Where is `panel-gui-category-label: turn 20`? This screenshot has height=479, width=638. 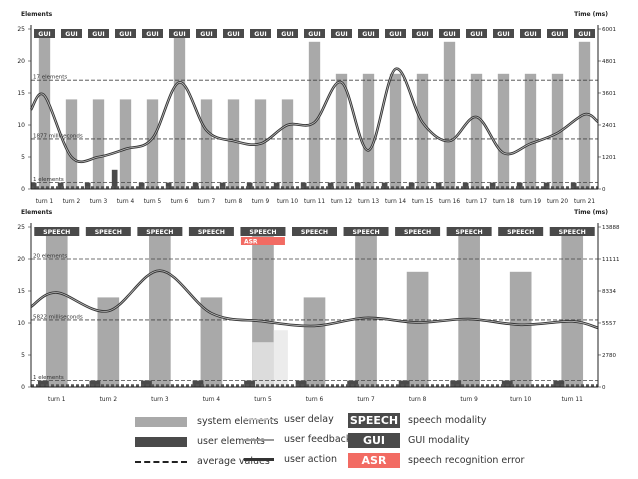
panel-gui-category-label: turn 20 is located at coordinates (557, 202).